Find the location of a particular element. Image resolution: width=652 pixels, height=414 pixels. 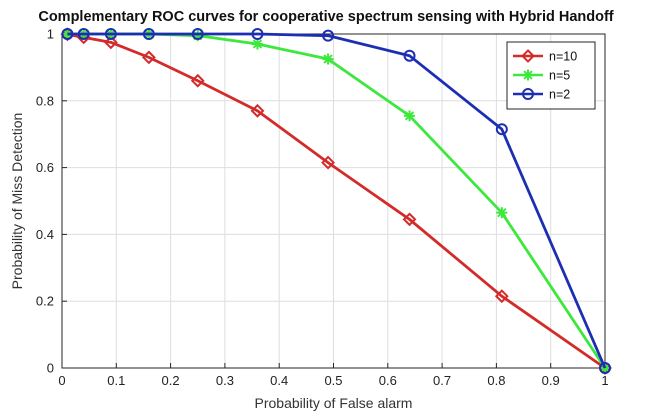

y-tick-label: 0.8 is located at coordinates (45, 100).